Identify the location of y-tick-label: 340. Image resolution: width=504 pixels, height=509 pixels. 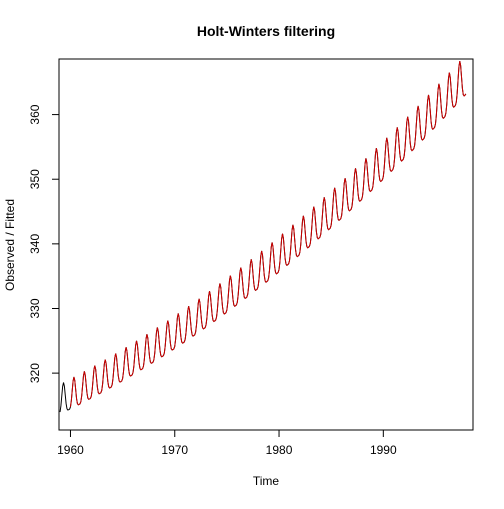
(35, 244).